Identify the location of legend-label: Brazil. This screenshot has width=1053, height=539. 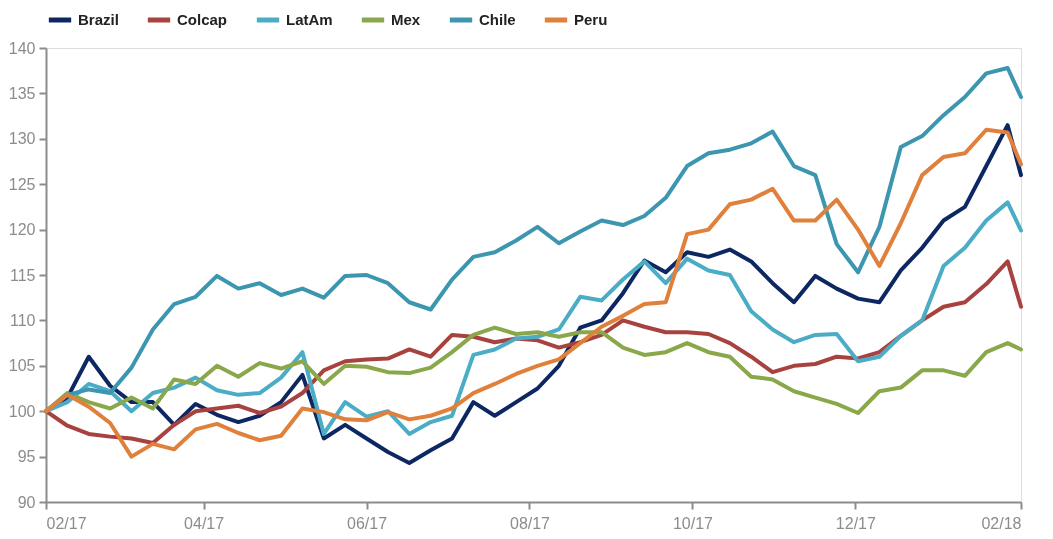
(98, 19).